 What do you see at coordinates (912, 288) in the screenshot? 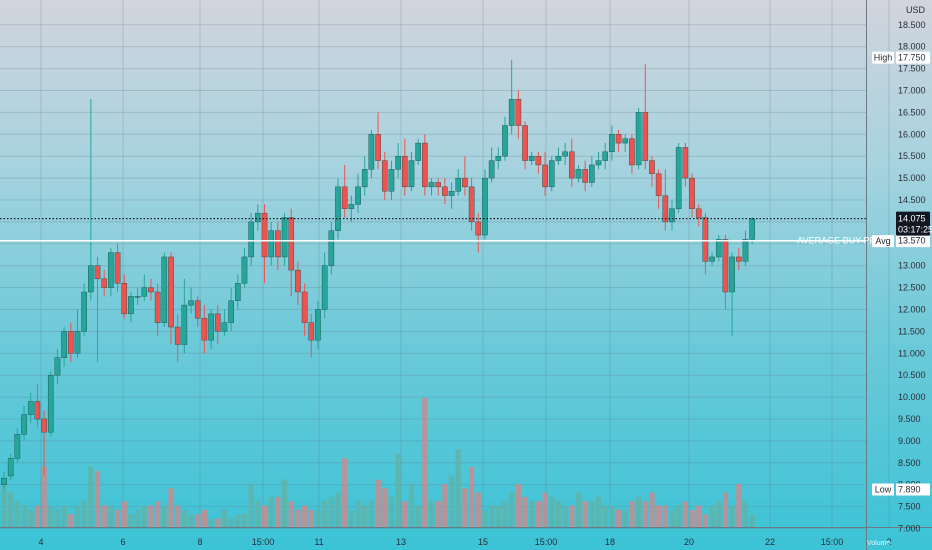
I see `price-tick-label: 12.500` at bounding box center [912, 288].